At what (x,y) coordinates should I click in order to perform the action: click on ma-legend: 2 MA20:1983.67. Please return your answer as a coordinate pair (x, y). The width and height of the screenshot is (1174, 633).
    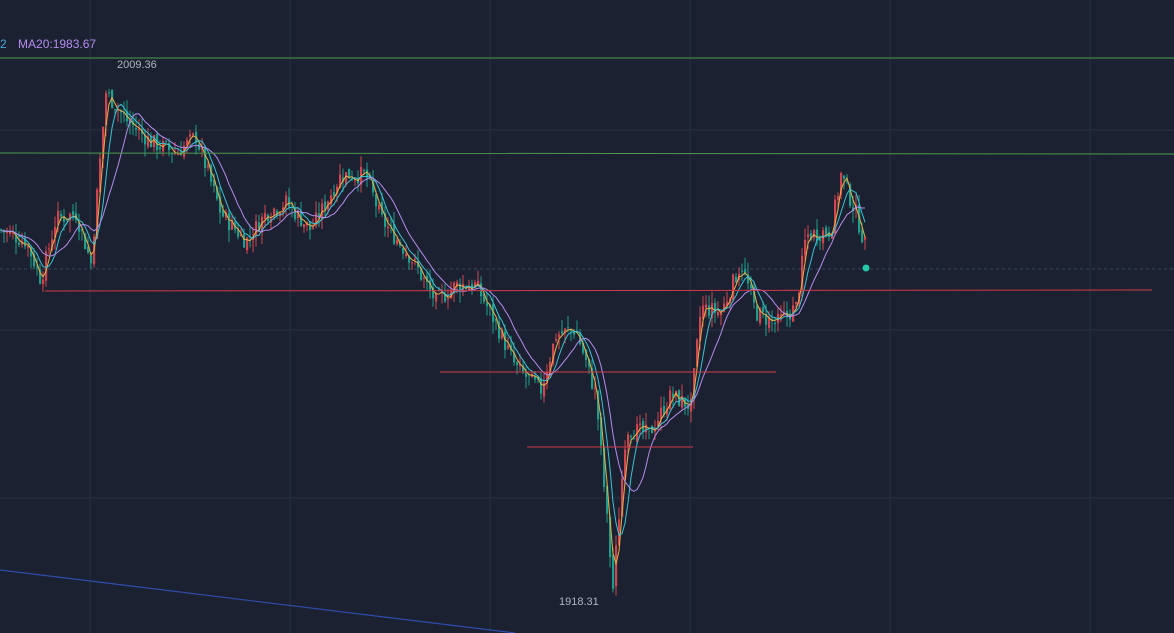
    Looking at the image, I should click on (52, 44).